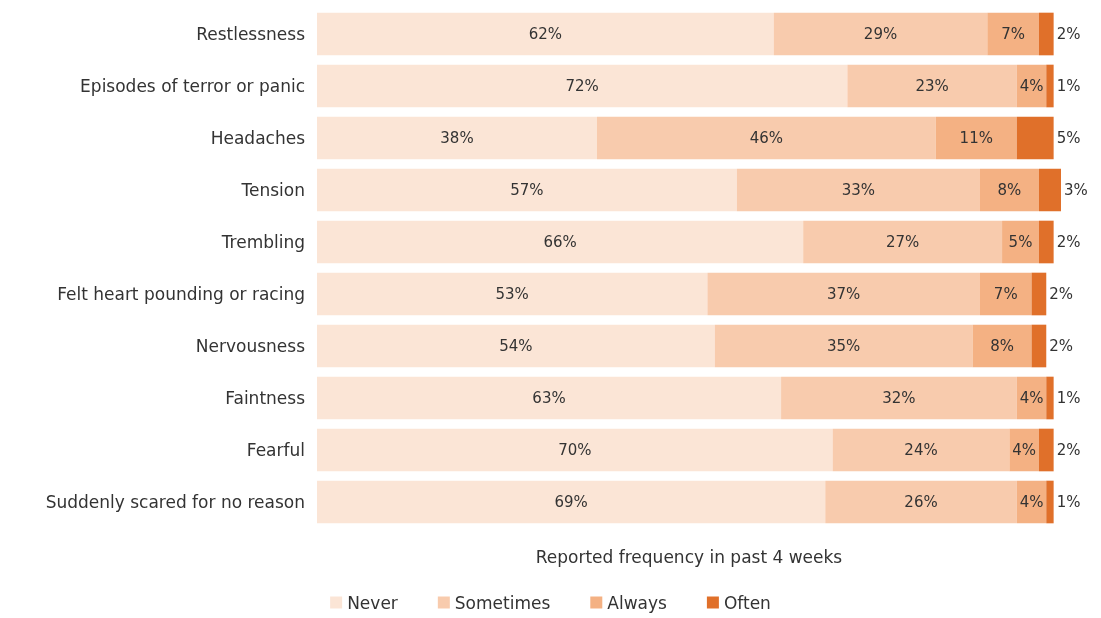 This screenshot has height=618, width=1101. I want to click on y-tick-label: Trembling, so click(262, 242).